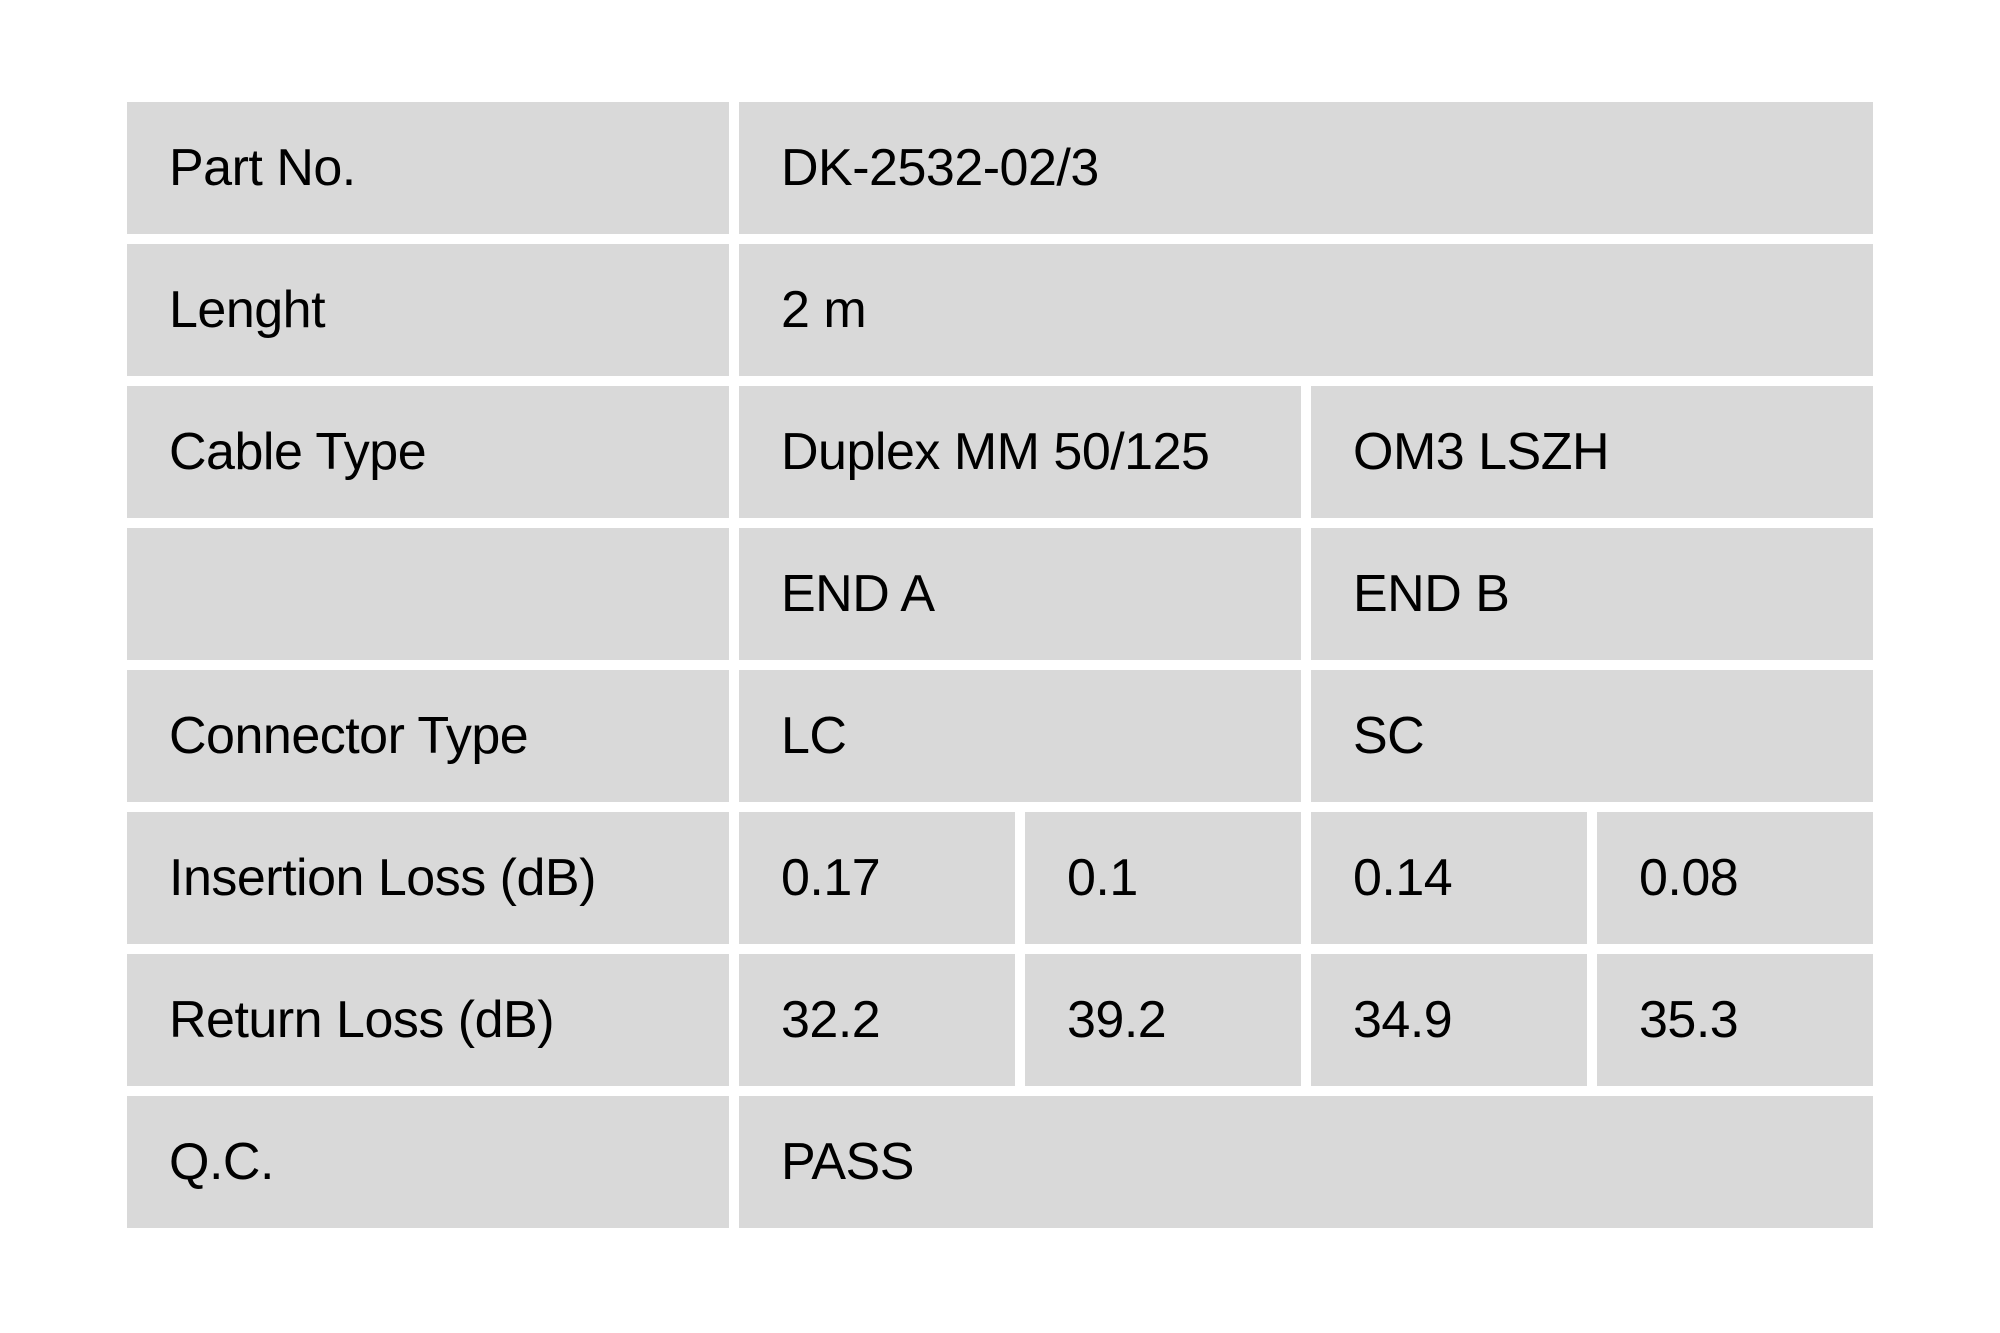  Describe the element at coordinates (1735, 878) in the screenshot. I see `insertion-loss-end-b-fiber-2: 0.08` at that location.